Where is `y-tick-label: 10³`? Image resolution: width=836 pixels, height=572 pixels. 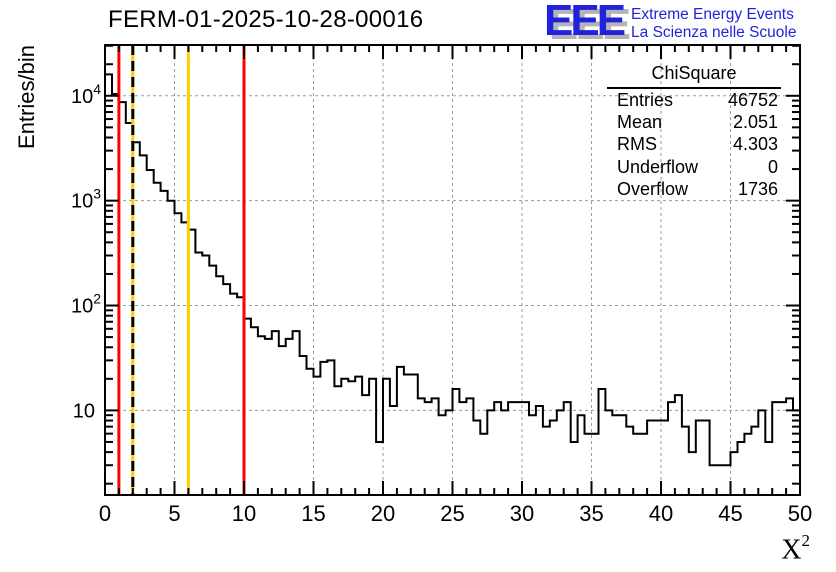 y-tick-label: 10³ is located at coordinates (86, 199).